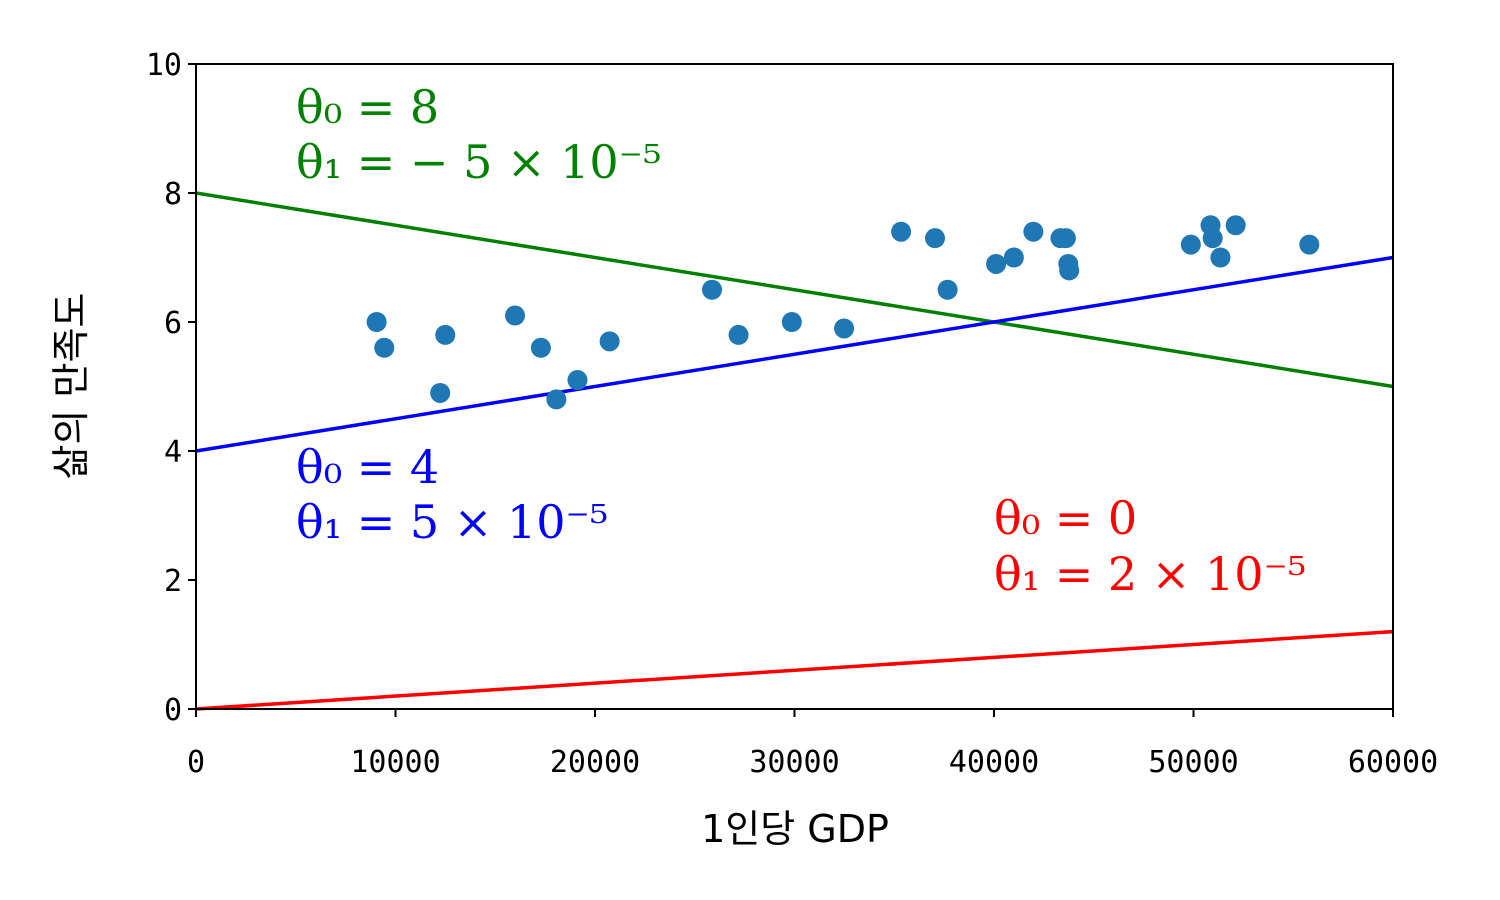 Image resolution: width=1500 pixels, height=900 pixels. Describe the element at coordinates (1393, 762) in the screenshot. I see `x-tick-label: 60000` at that location.